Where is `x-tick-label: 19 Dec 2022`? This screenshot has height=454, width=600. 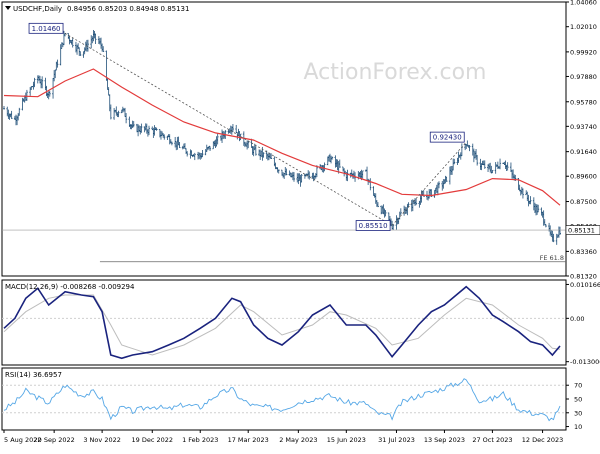
x-tick-label: 19 Dec 2022 is located at coordinates (153, 440).